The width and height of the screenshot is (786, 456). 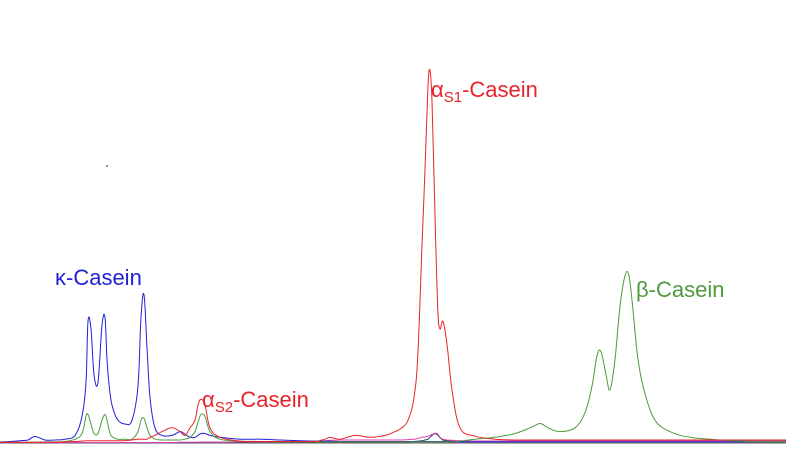 What do you see at coordinates (255, 401) in the screenshot?
I see `alpha-s2-casein-label: αS2-Casein` at bounding box center [255, 401].